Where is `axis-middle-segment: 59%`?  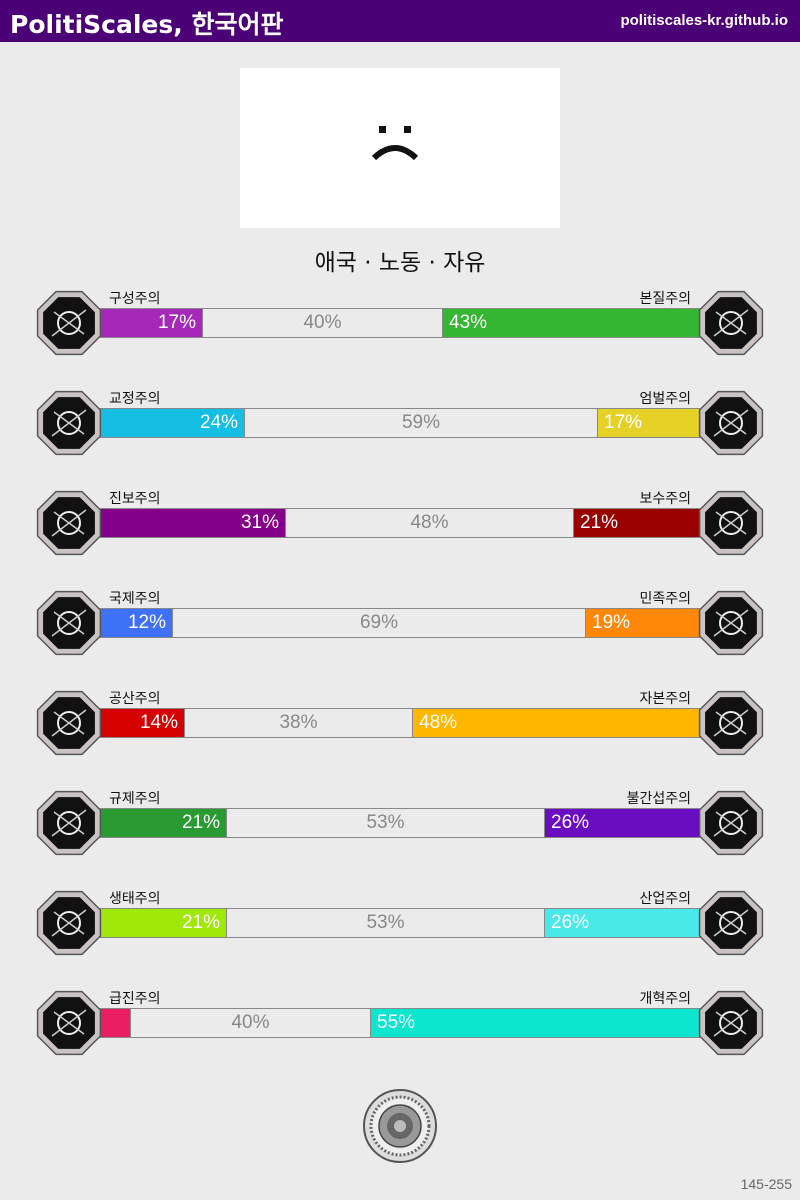 axis-middle-segment: 59% is located at coordinates (421, 422).